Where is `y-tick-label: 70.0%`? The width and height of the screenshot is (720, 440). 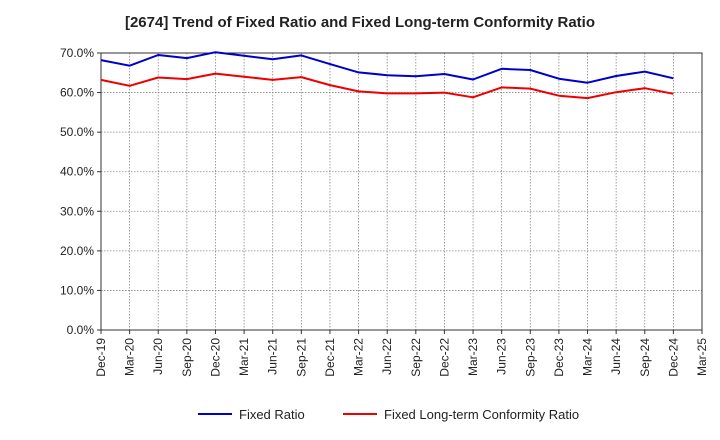 y-tick-label: 70.0% is located at coordinates (77, 53).